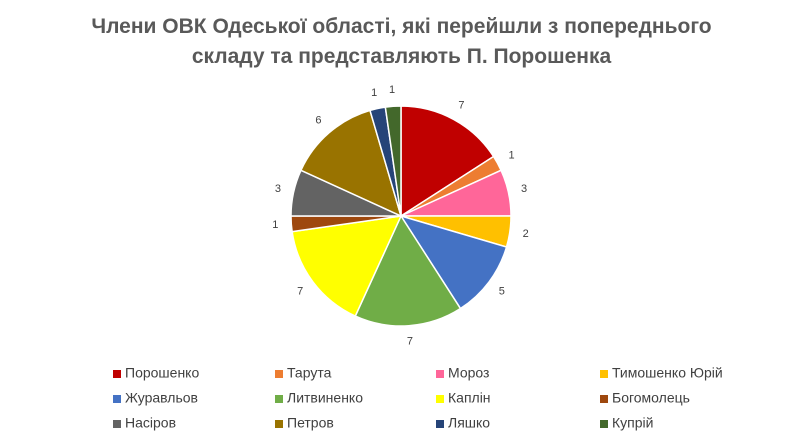 Image resolution: width=803 pixels, height=446 pixels. I want to click on data-label: 2, so click(526, 234).